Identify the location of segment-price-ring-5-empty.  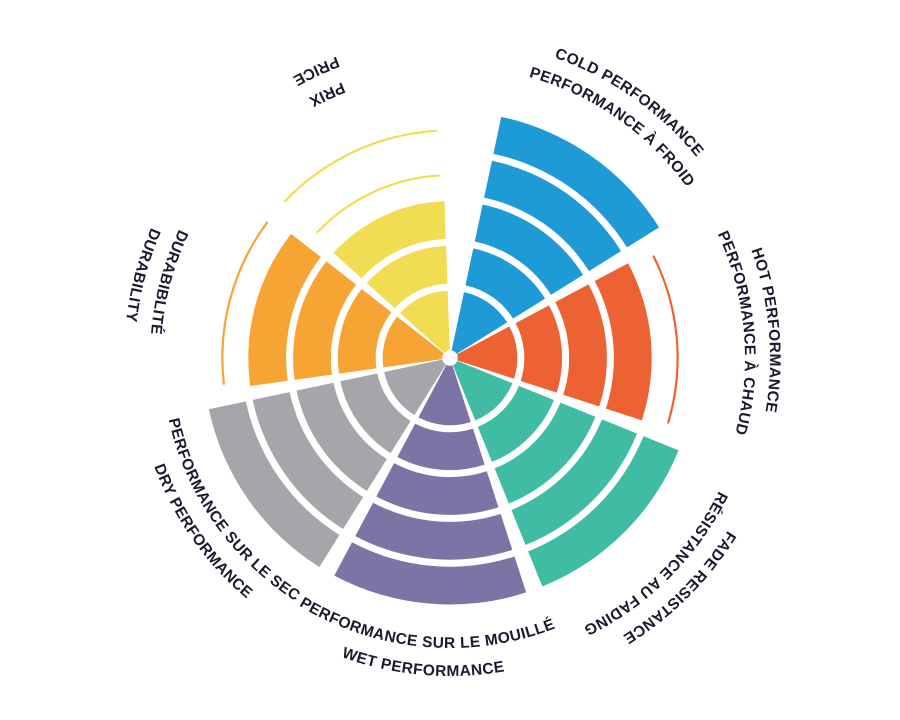
(360, 166).